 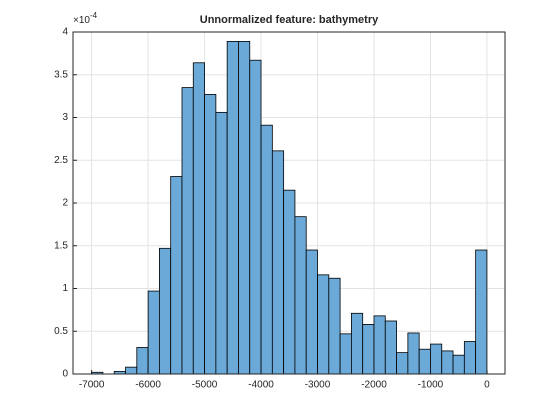 I want to click on y-tick-label: 2, so click(x=65, y=203).